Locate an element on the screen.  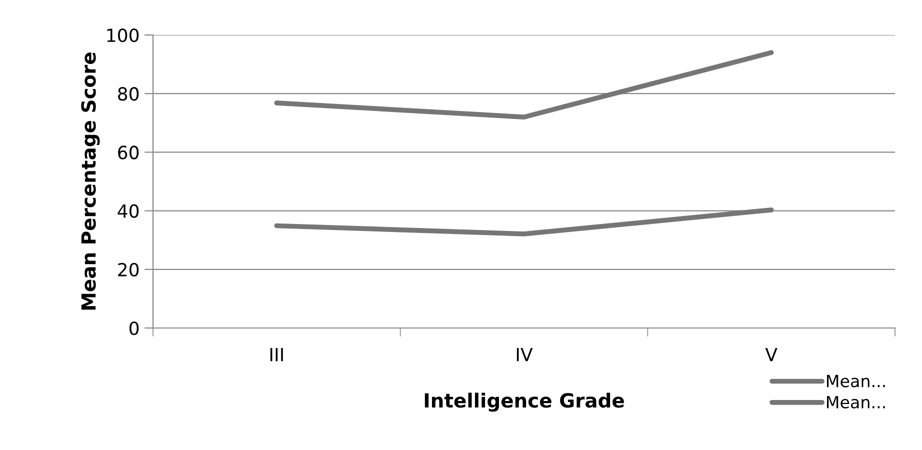
x-tick-label: IV is located at coordinates (524, 355).